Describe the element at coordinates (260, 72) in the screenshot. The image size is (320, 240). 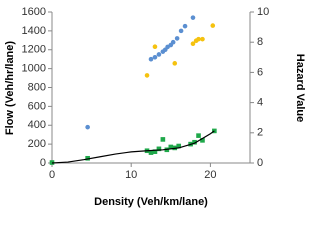
I see `y2-tick-label: 6` at that location.